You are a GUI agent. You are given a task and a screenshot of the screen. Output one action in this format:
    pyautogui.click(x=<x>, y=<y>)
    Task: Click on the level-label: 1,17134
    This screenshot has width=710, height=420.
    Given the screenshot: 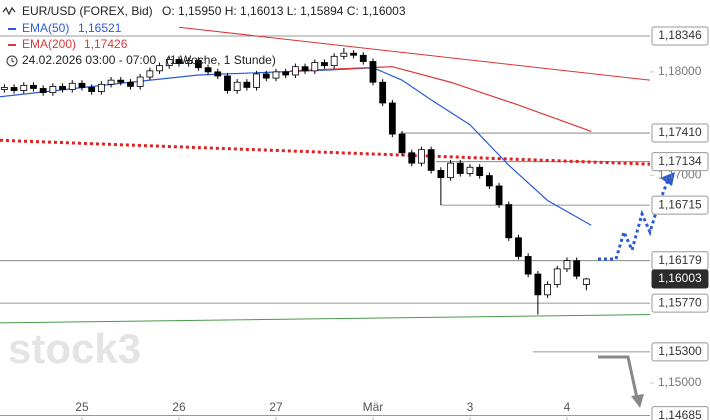 What is the action you would take?
    pyautogui.click(x=680, y=161)
    